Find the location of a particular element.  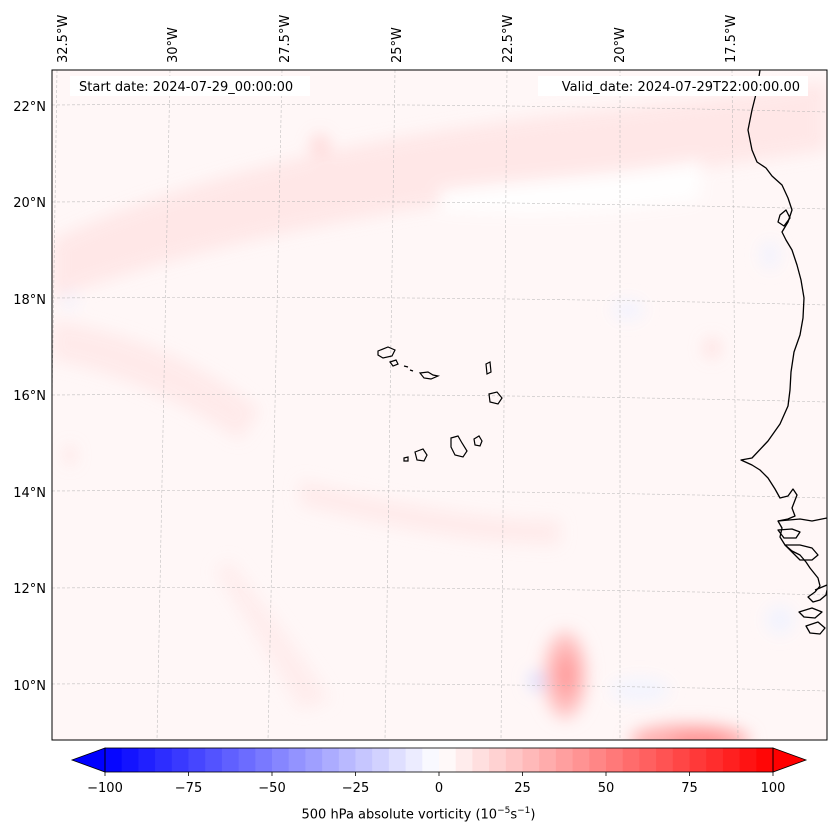

colorbar-cells is located at coordinates (439, 760).